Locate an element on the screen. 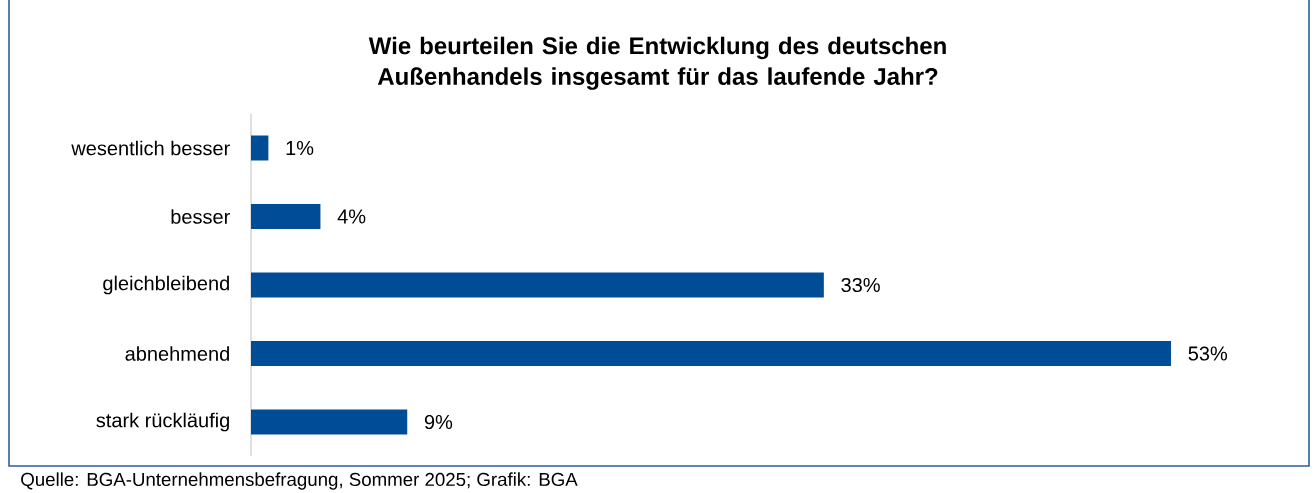  y-tick-label: wesentlich besser is located at coordinates (150, 148).